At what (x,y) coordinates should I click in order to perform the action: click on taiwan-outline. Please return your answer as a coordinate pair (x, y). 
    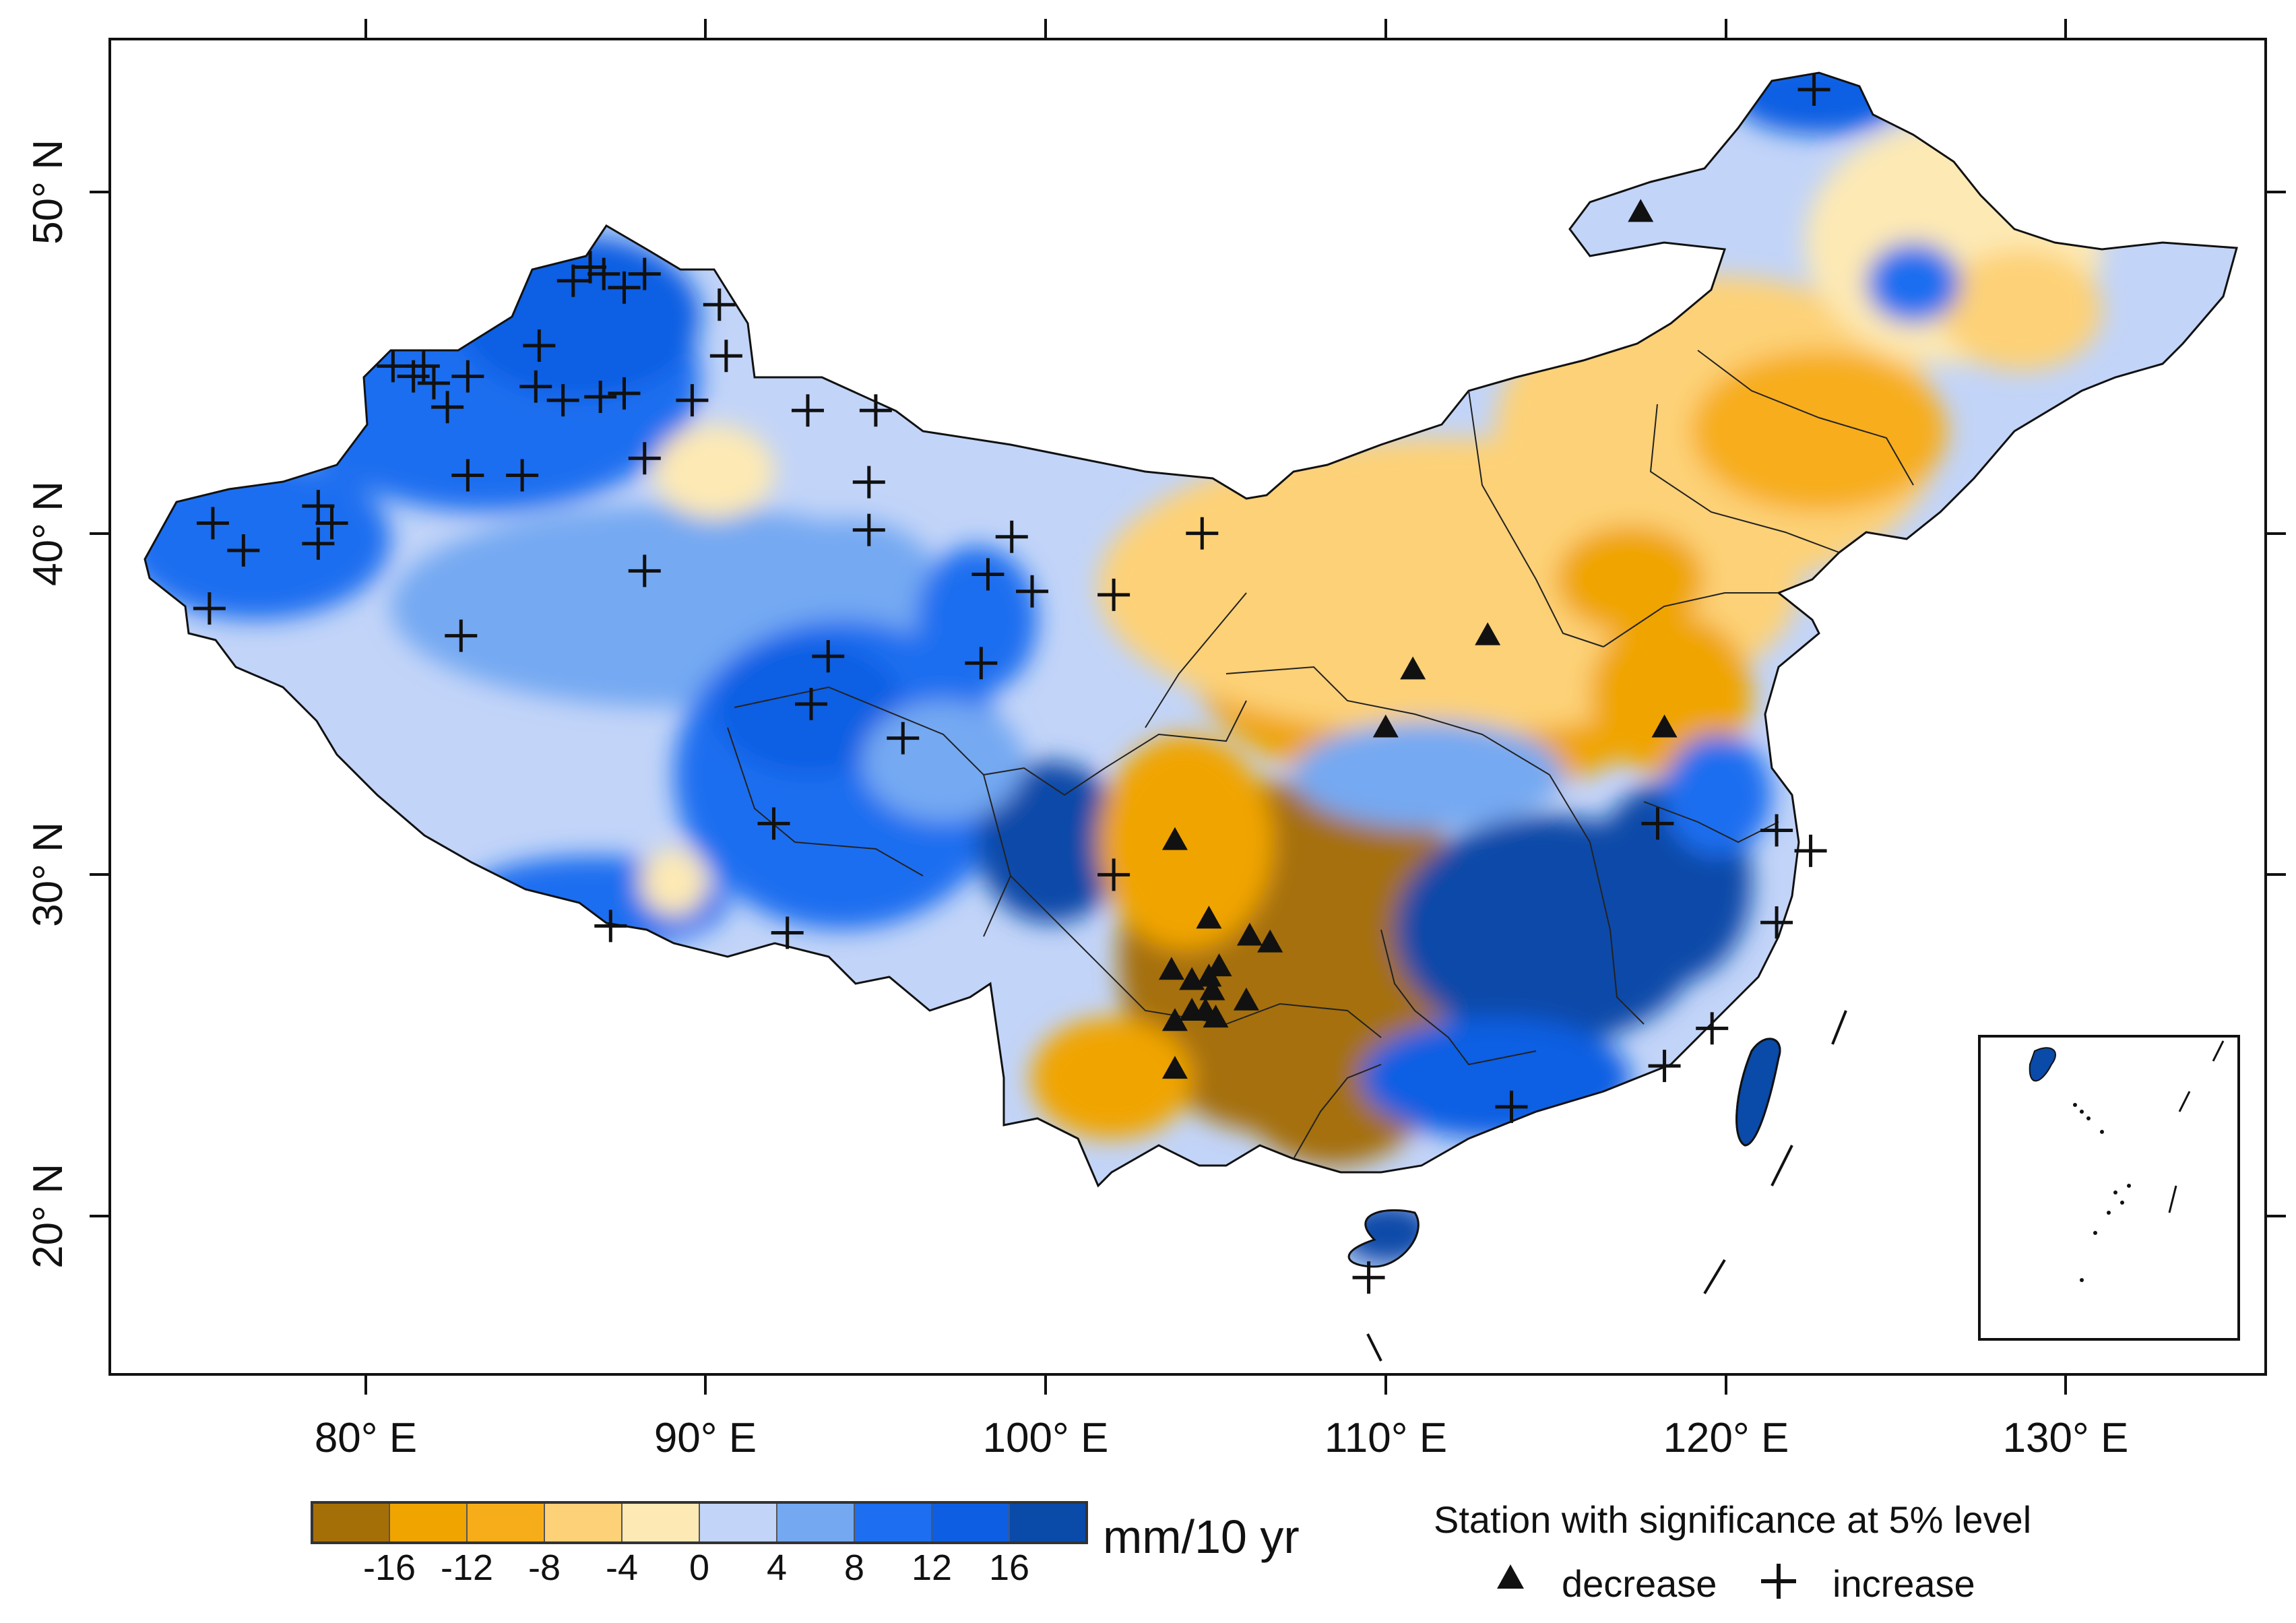
    Looking at the image, I should click on (1758, 1092).